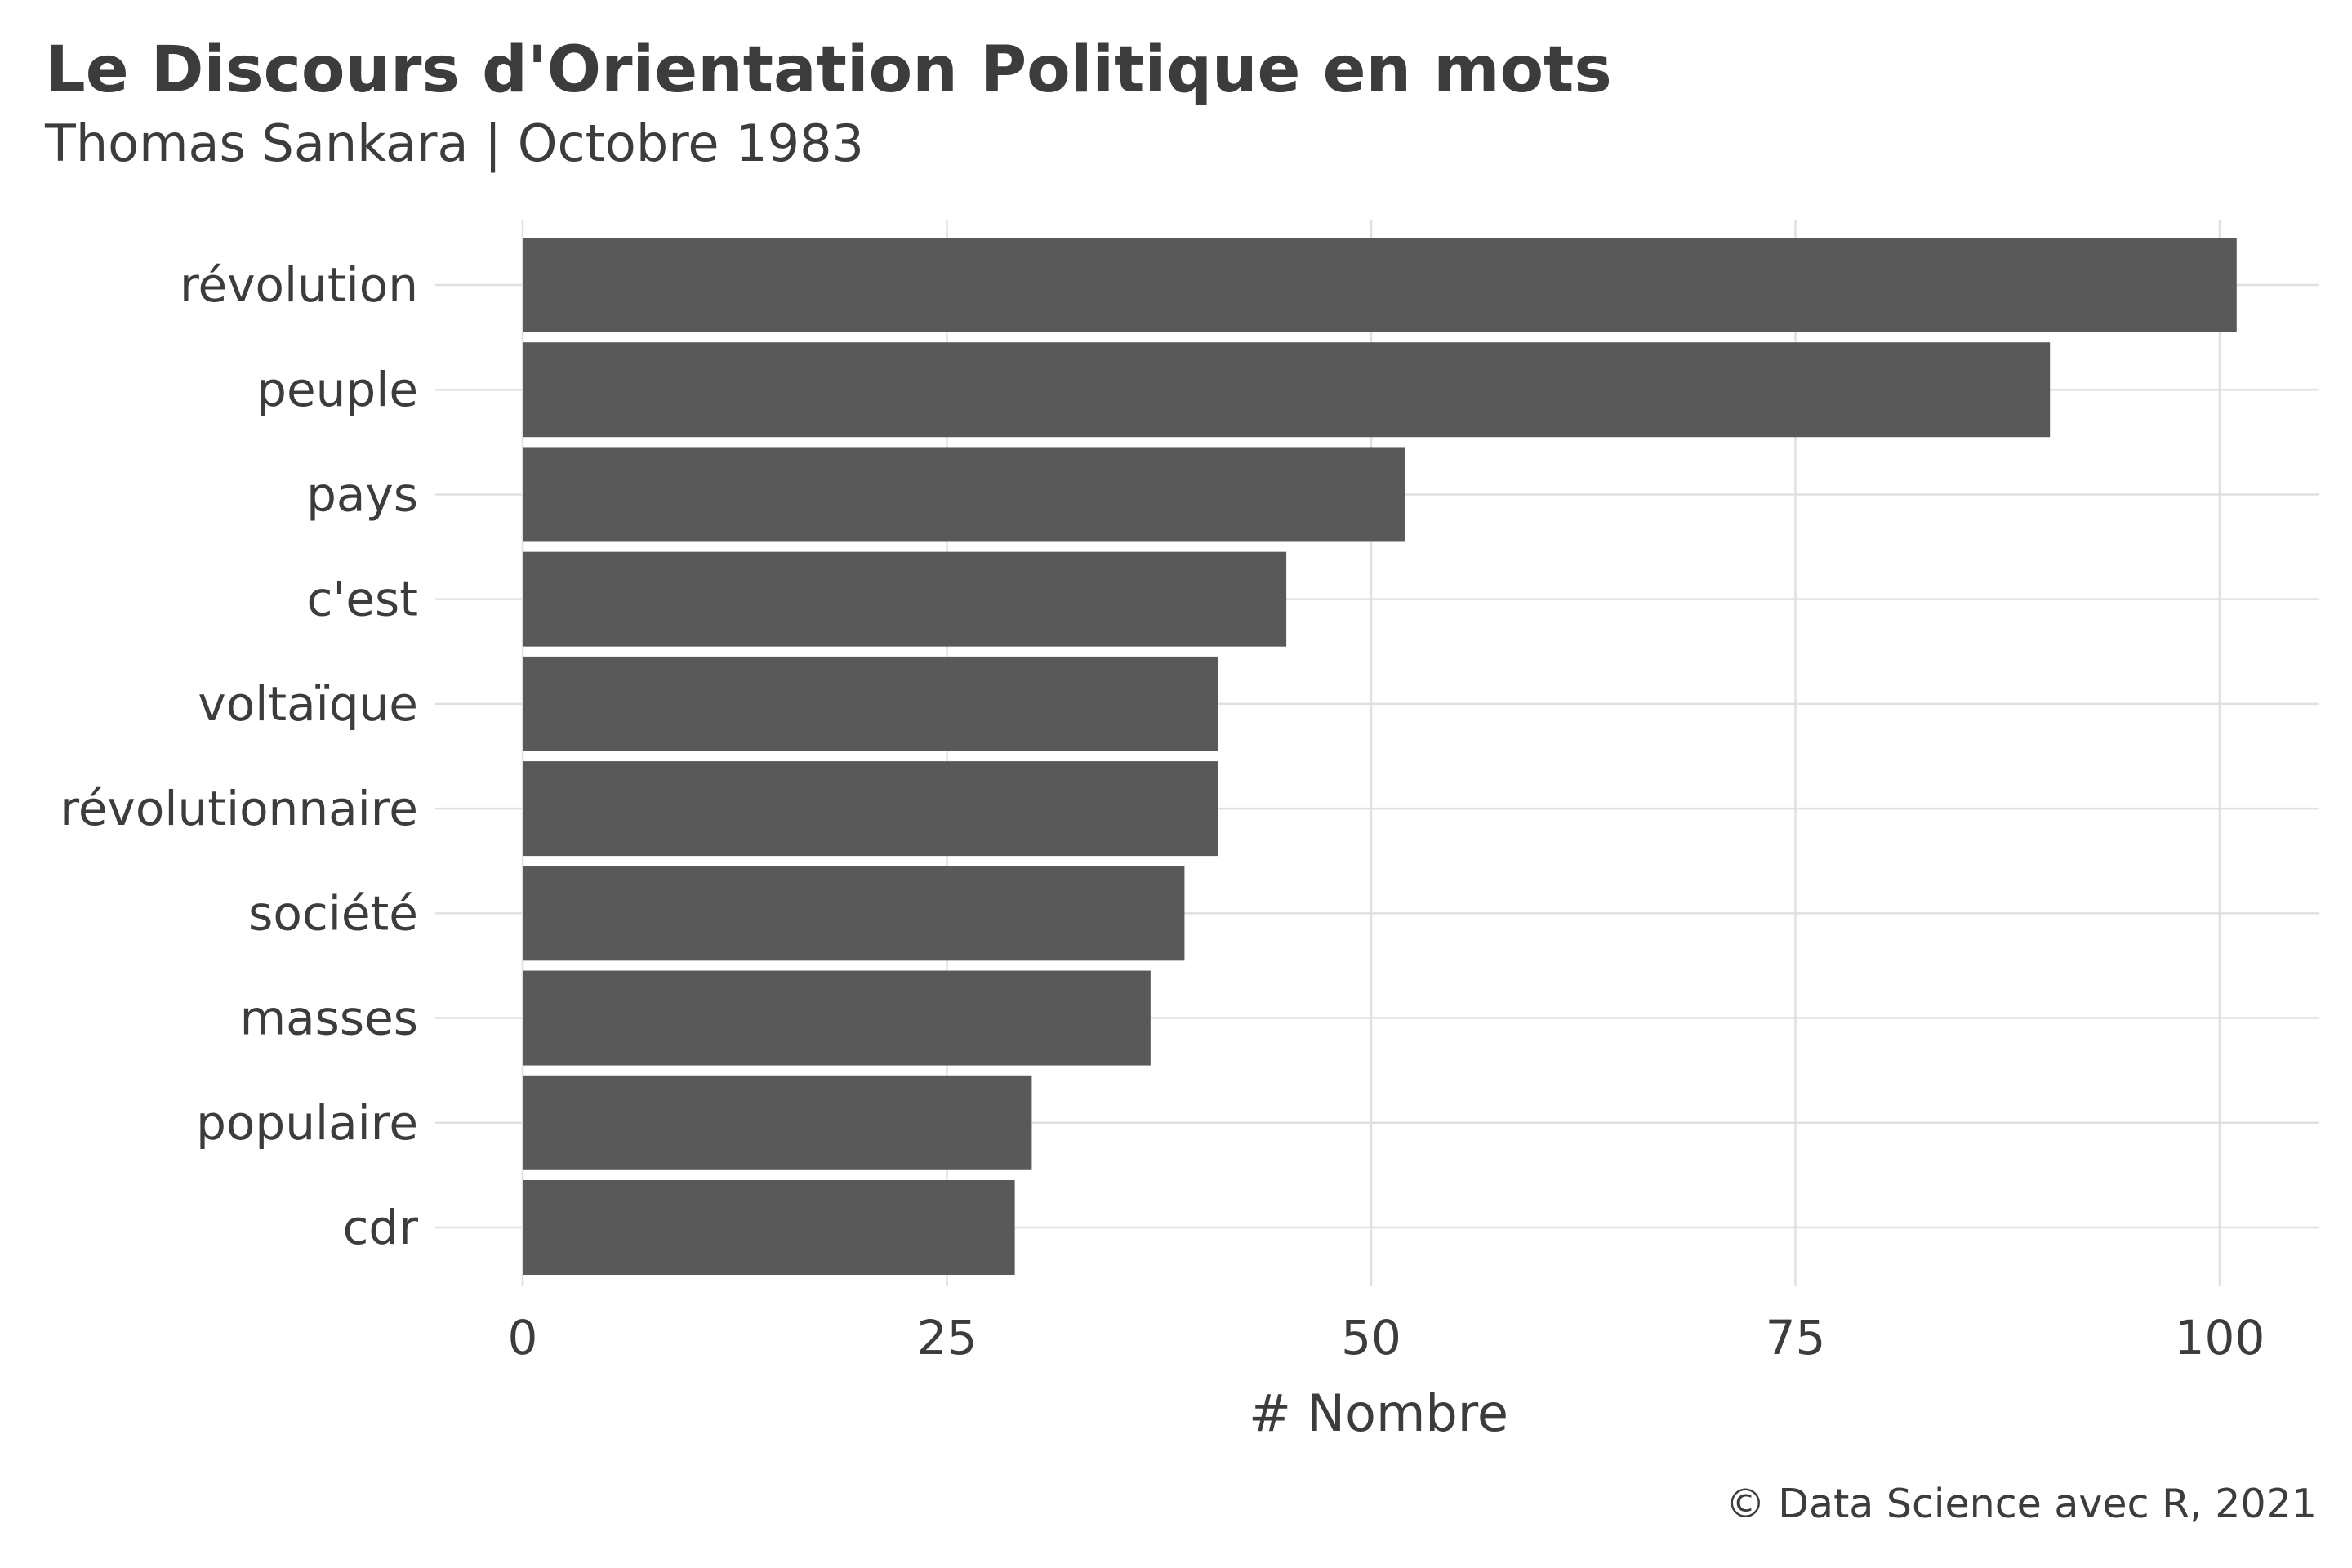  I want to click on y-tick-label: pays, so click(362, 494).